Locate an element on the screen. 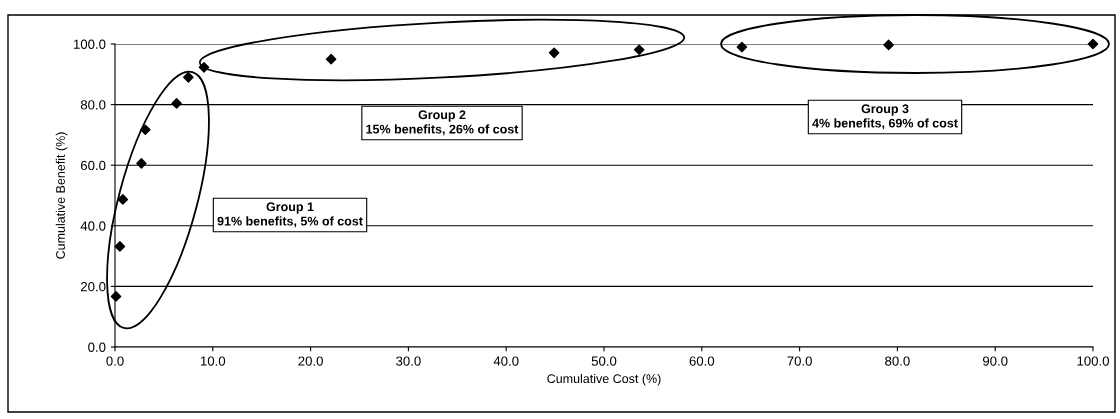 Image resolution: width=1120 pixels, height=419 pixels. annotation: Group 2 15% benefits, 26% of cost is located at coordinates (442, 123).